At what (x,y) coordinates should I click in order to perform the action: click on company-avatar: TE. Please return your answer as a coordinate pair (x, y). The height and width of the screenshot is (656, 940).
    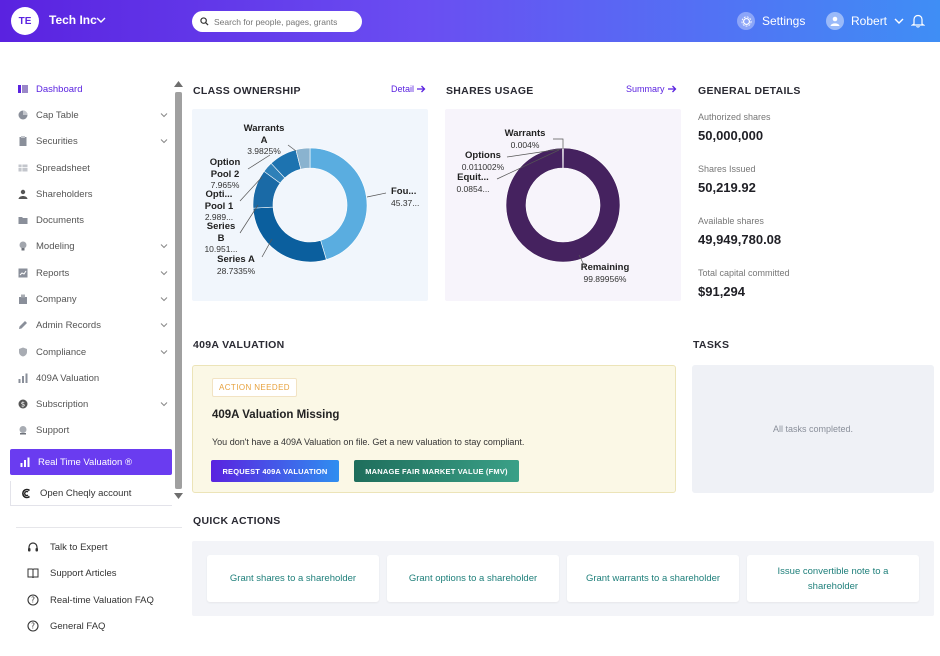
    Looking at the image, I should click on (25, 21).